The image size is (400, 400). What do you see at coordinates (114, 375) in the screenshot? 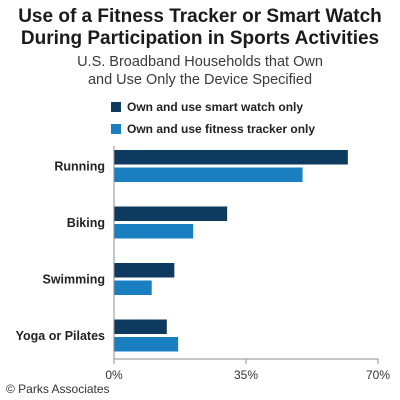
I see `x-tick-label: 0%` at bounding box center [114, 375].